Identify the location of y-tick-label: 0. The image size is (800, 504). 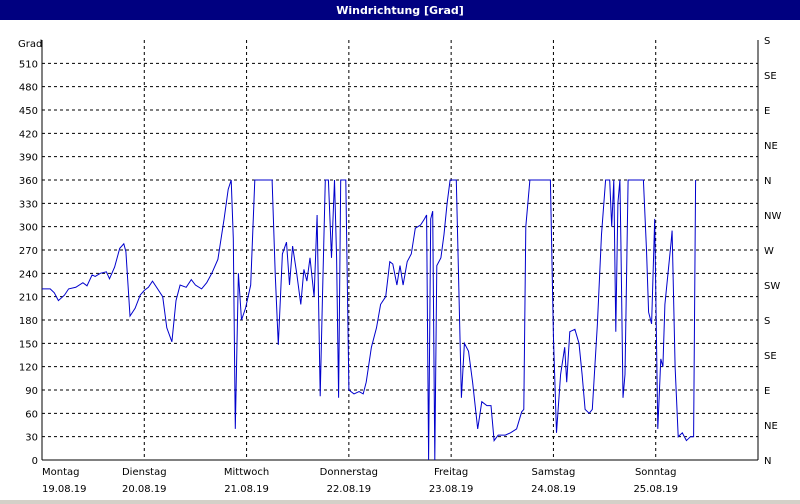
(35, 461).